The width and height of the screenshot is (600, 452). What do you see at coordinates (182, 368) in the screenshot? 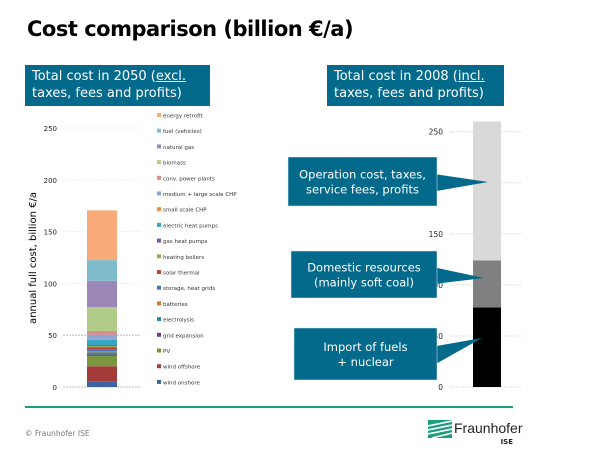
I see `legend-label: wind offshore` at bounding box center [182, 368].